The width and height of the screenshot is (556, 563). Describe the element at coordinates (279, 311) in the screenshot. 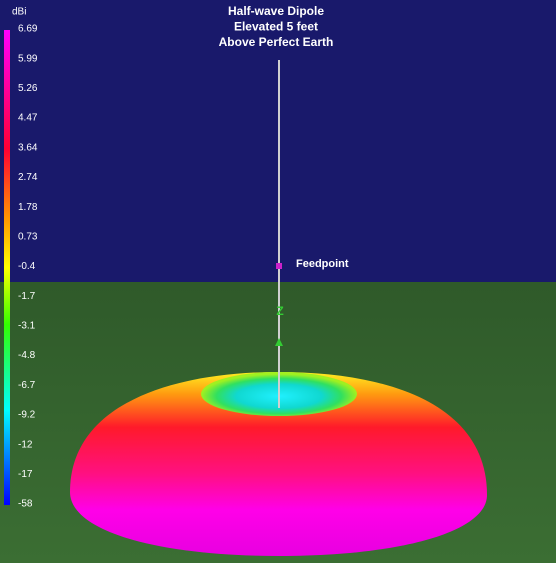

I see `axis-label: Z` at that location.